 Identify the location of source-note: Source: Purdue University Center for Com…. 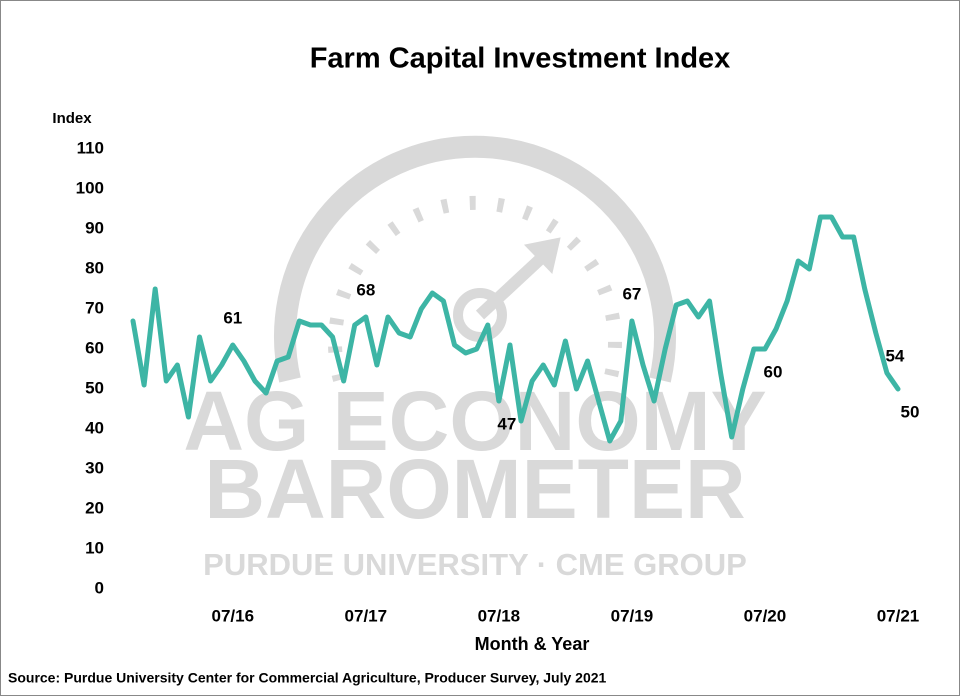
(307, 678).